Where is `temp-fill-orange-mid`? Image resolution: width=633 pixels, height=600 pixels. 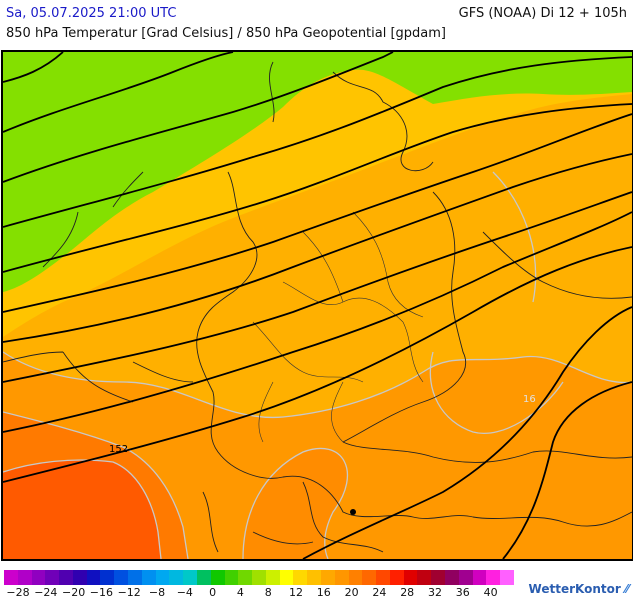
temp-fill-orange-mid is located at coordinates (295, 503).